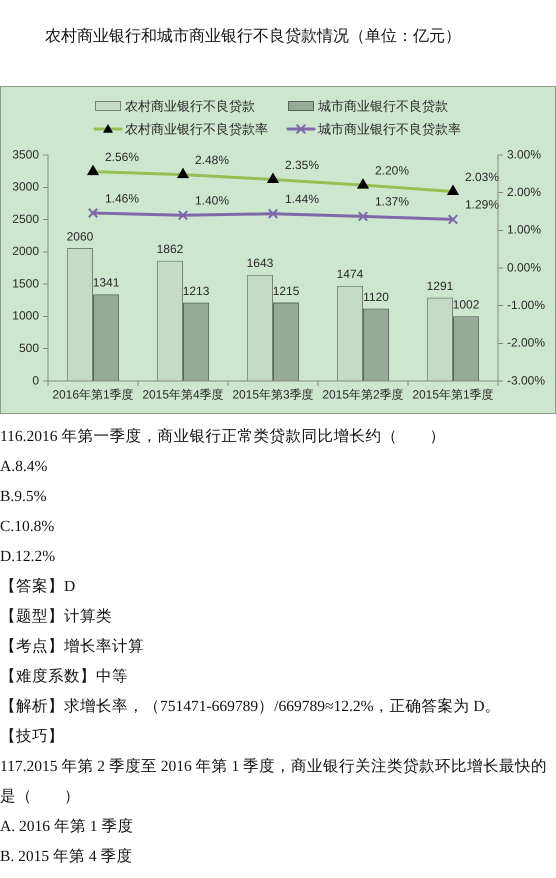 This screenshot has height=878, width=556. Describe the element at coordinates (286, 291) in the screenshot. I see `data-label: 1215` at that location.